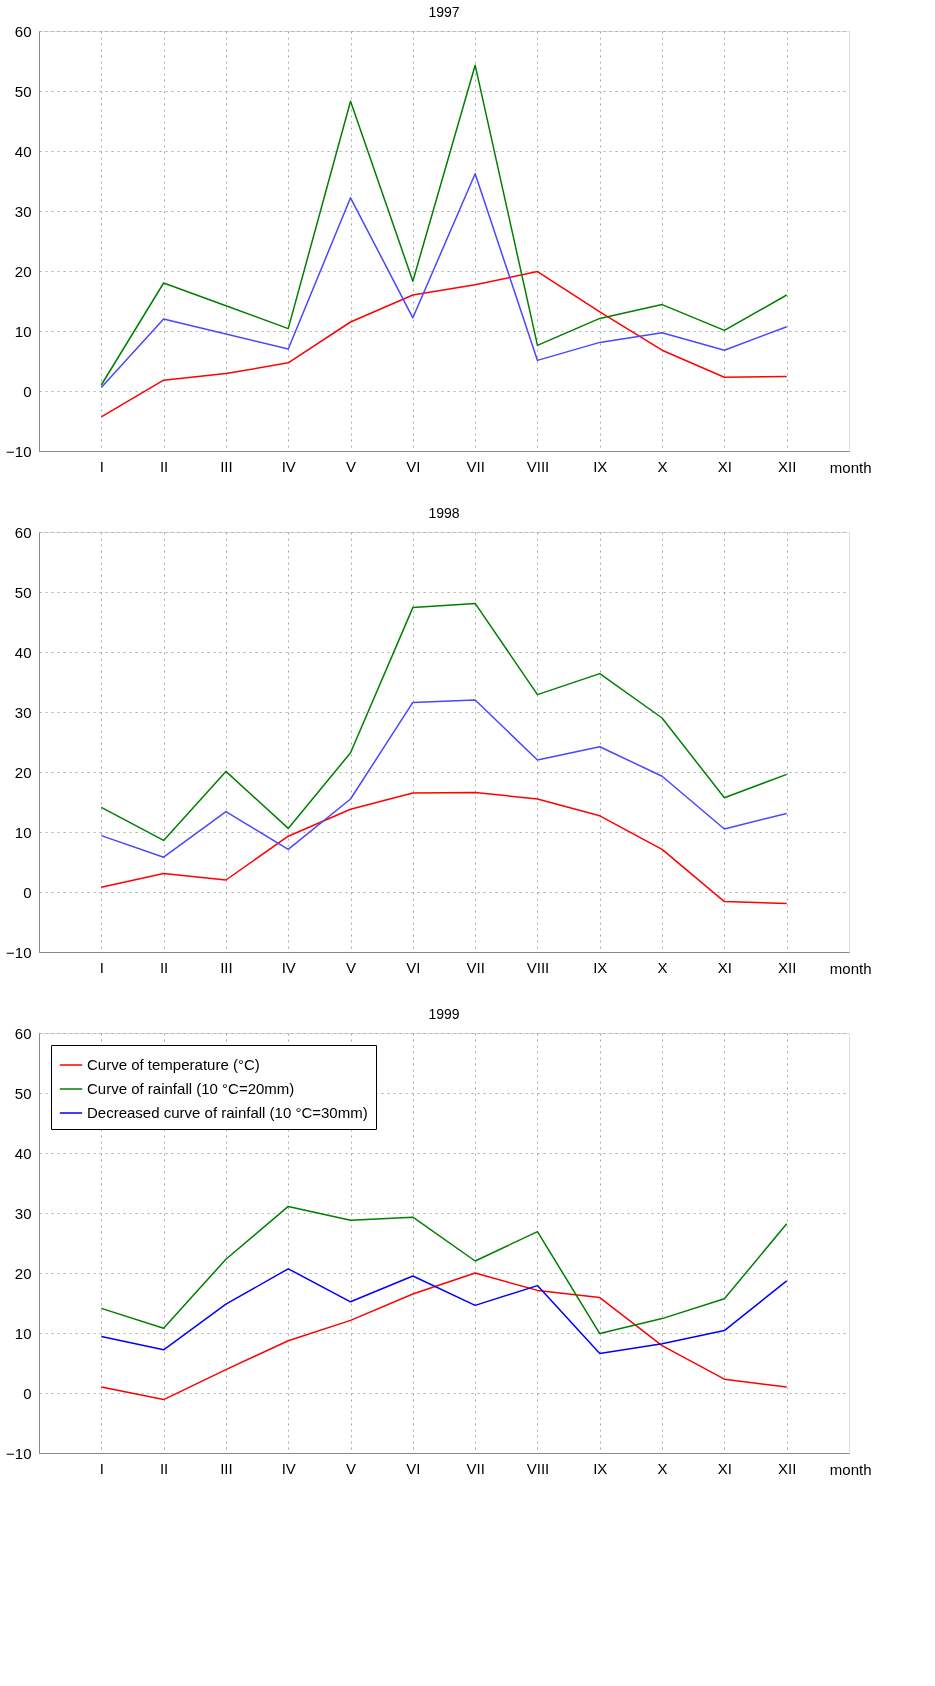 Image resolution: width=935 pixels, height=1686 pixels. Describe the element at coordinates (191, 1088) in the screenshot. I see `legend-label: Curve of rainfall (10 °C=20mm)` at that location.